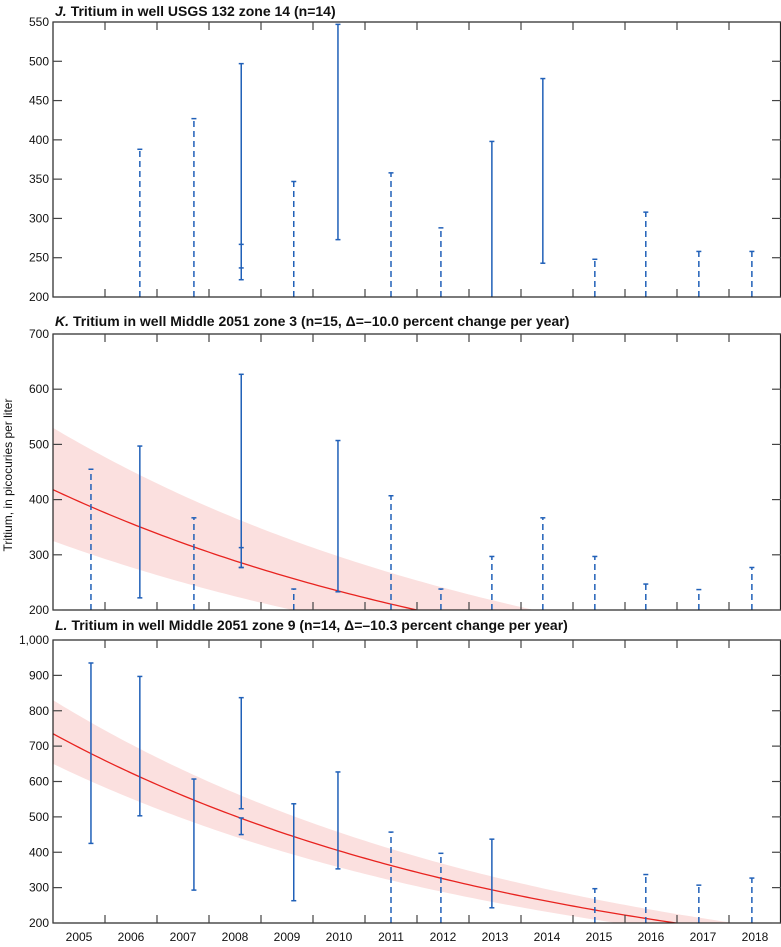 This screenshot has width=781, height=947. I want to click on x-tick-label: 2013, so click(495, 937).